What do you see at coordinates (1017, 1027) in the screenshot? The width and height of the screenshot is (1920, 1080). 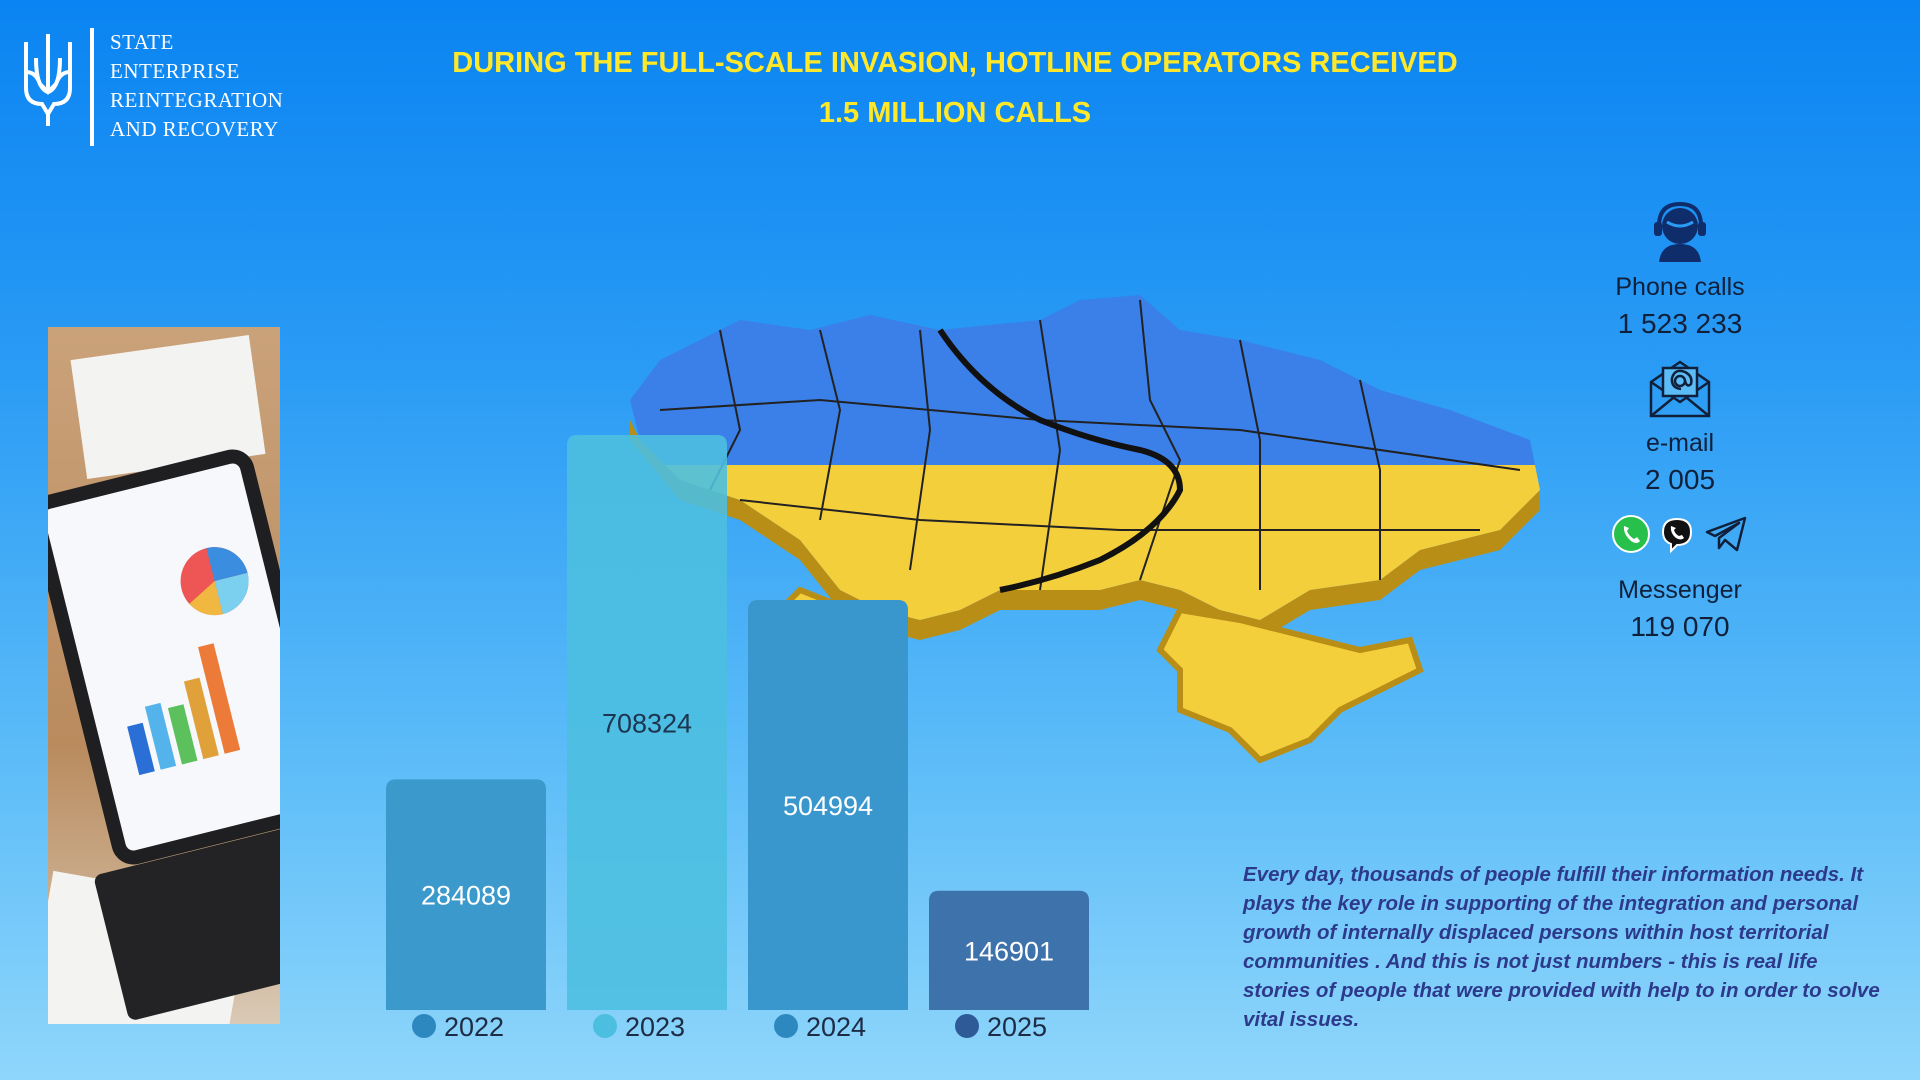 I see `legend-year-label: 2025` at bounding box center [1017, 1027].